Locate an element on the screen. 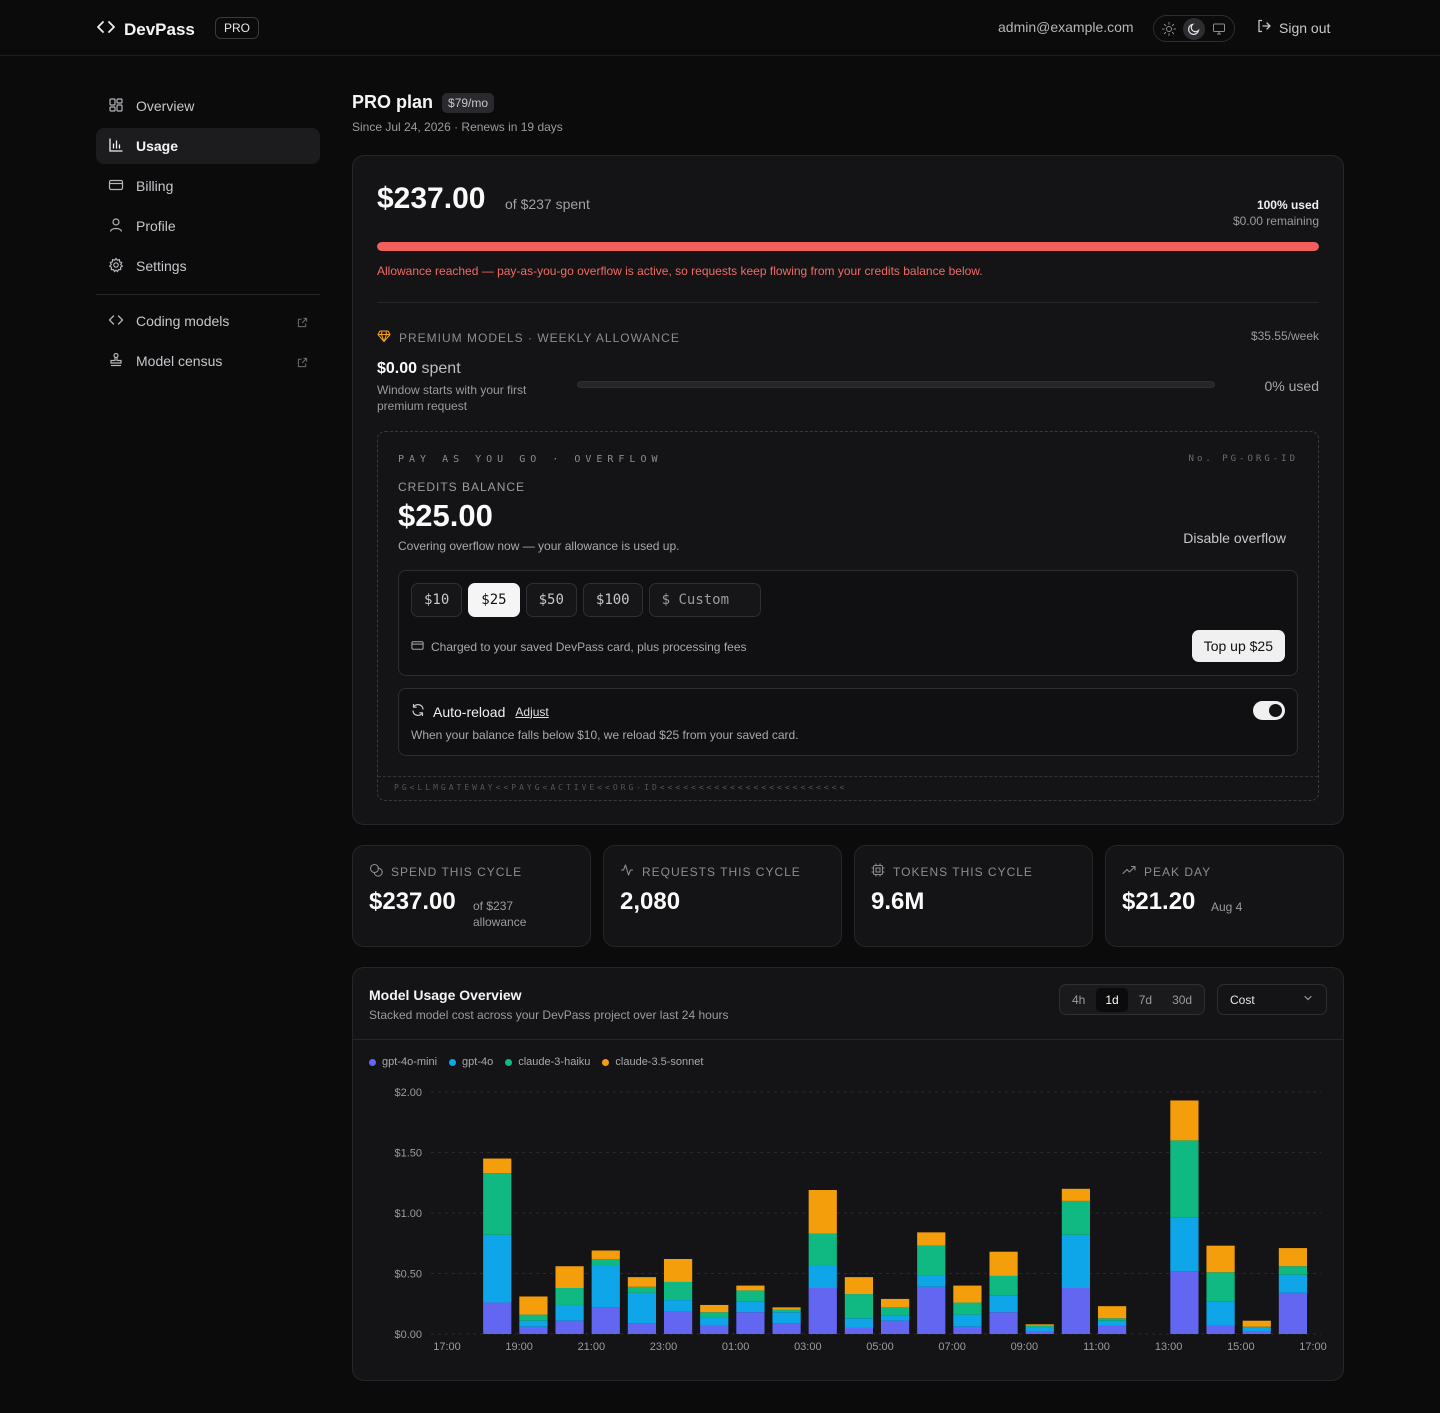 This screenshot has height=1413, width=1440. range-30d: 30d is located at coordinates (1182, 999).